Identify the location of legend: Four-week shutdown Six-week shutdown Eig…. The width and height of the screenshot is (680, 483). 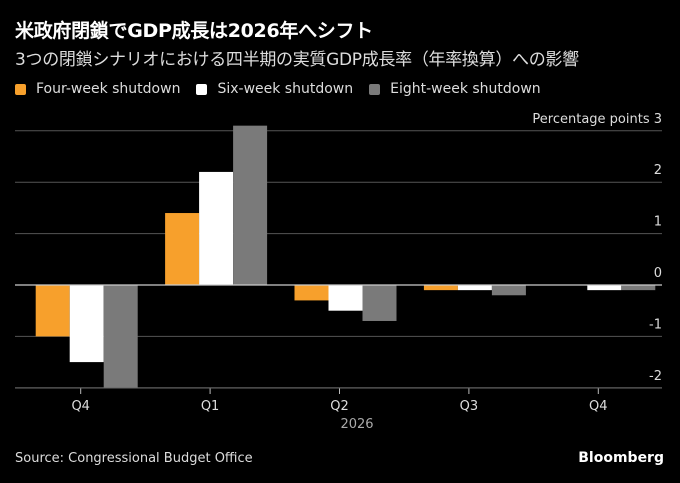
(286, 89).